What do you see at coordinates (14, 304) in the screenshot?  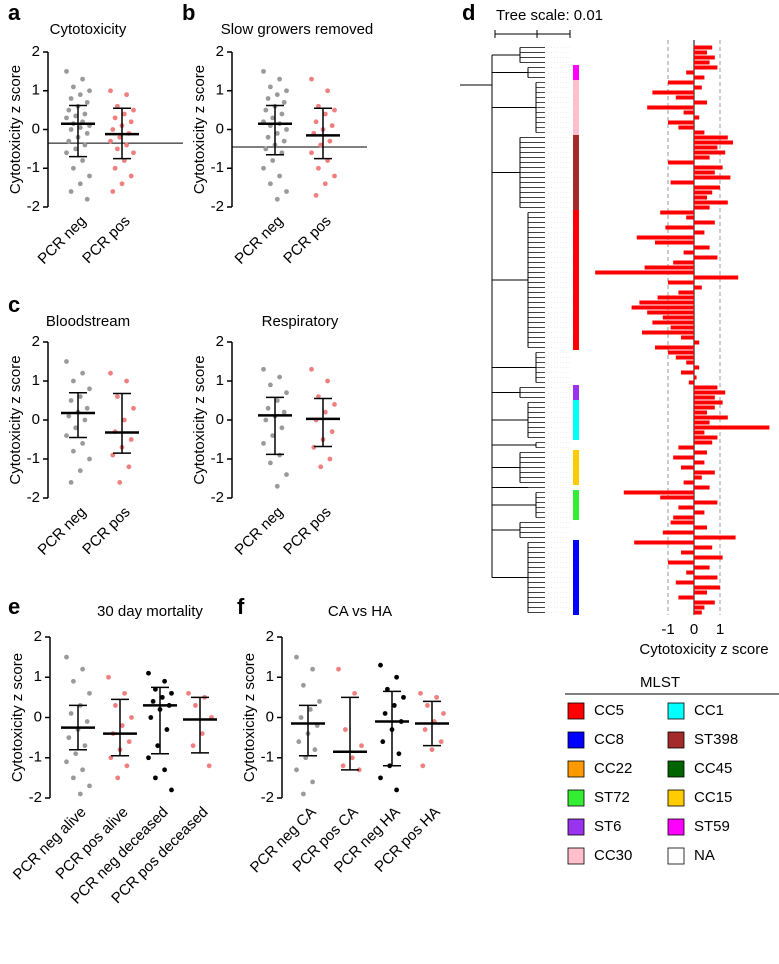 I see `panel-label: c` at bounding box center [14, 304].